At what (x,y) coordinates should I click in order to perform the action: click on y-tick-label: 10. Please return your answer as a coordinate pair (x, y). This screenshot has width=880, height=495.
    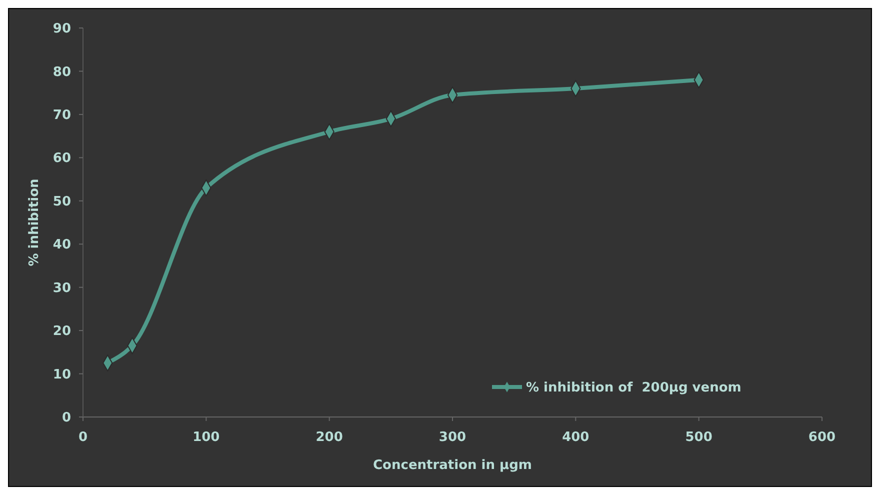
    Looking at the image, I should click on (61, 374).